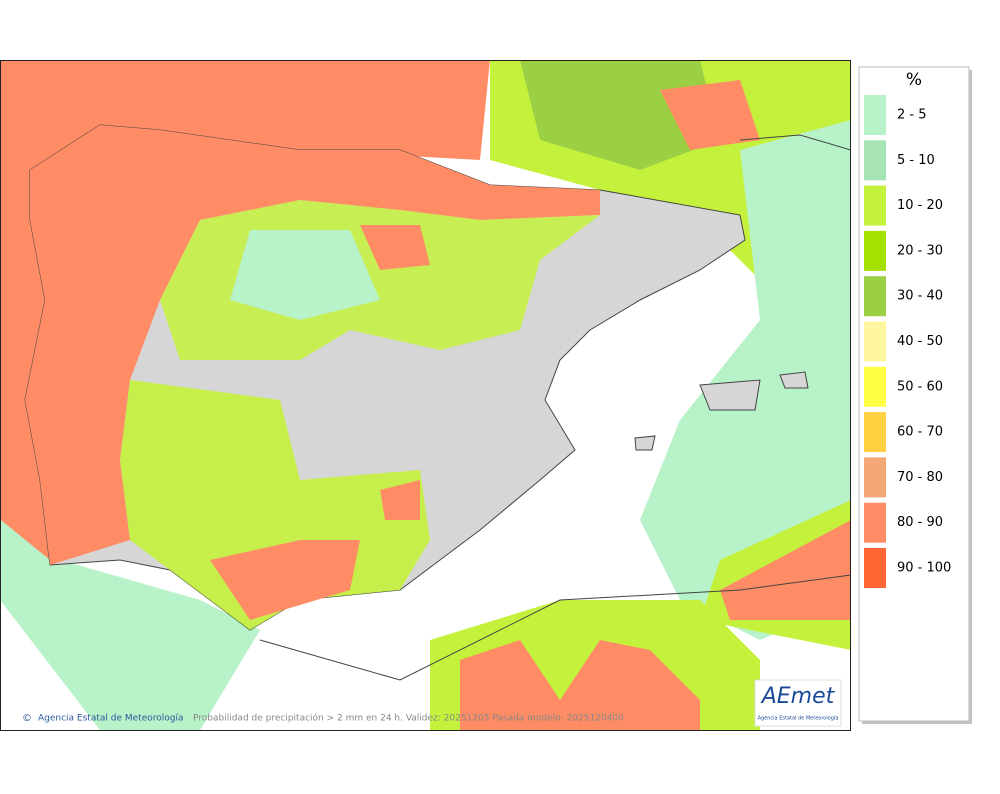  I want to click on logo-box, so click(798, 703).